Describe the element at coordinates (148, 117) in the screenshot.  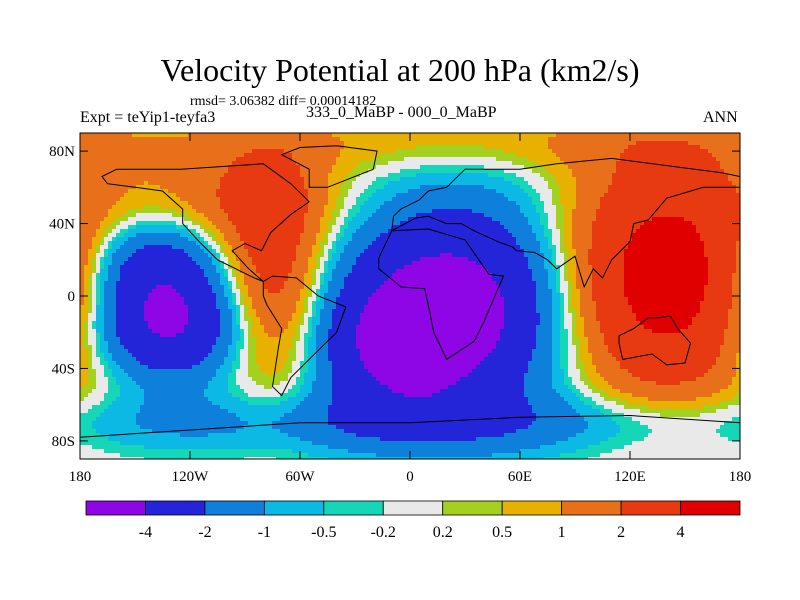
I see `experiment-label: Expt = teYip1-teyfa3` at that location.